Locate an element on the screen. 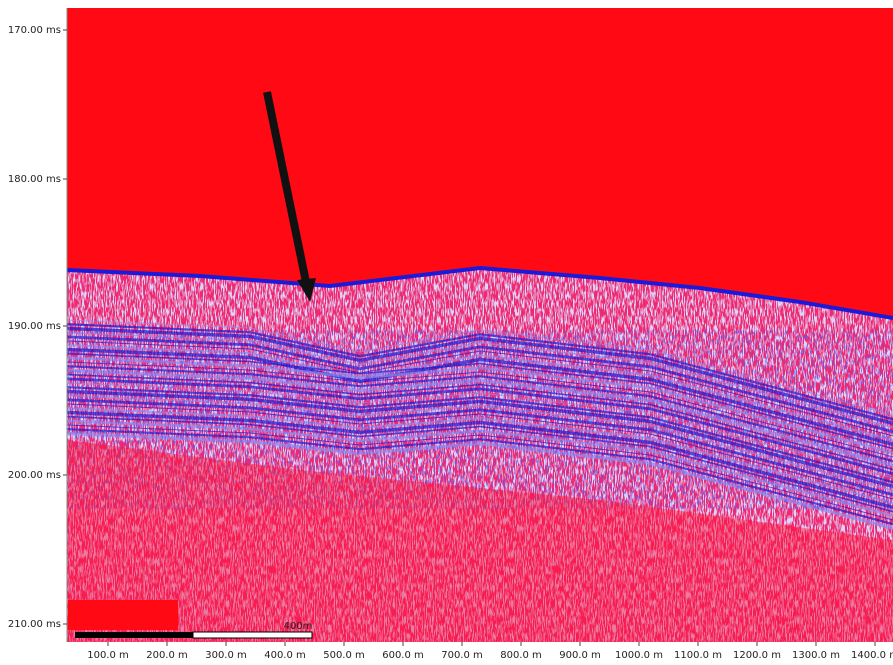 This screenshot has height=665, width=893. x-tick-label: 1200.0 m is located at coordinates (757, 655).